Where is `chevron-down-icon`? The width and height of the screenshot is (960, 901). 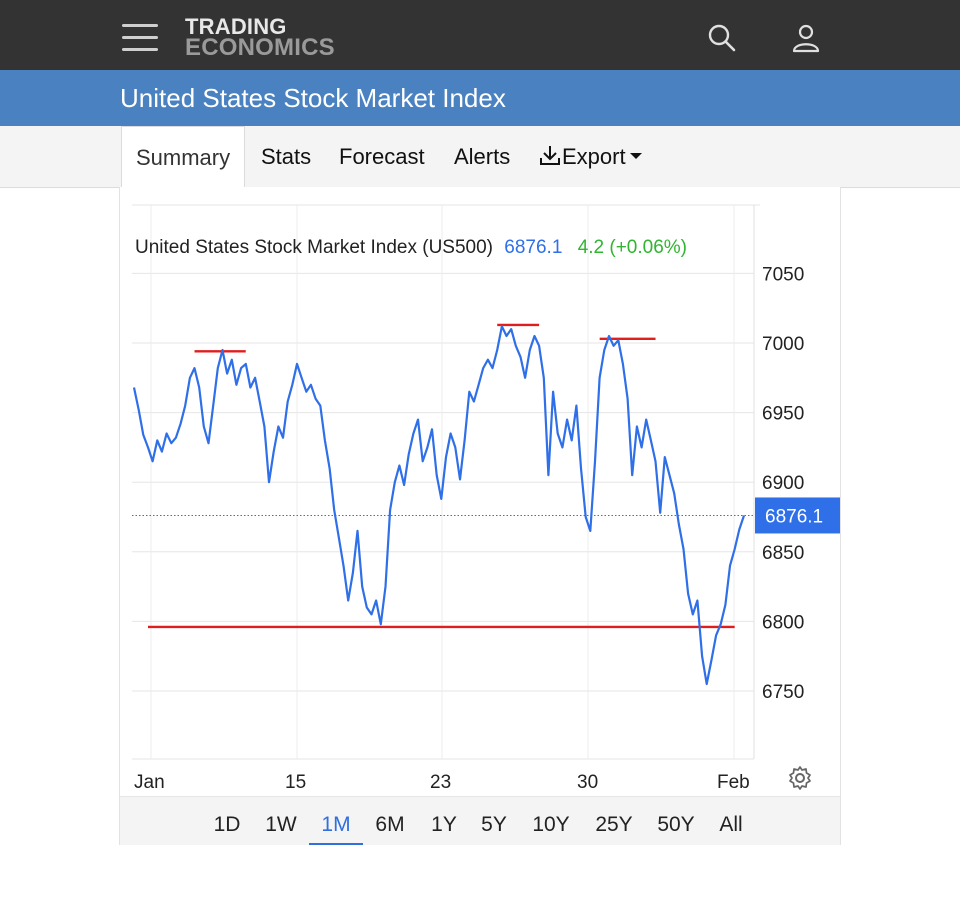
chevron-down-icon is located at coordinates (635, 156).